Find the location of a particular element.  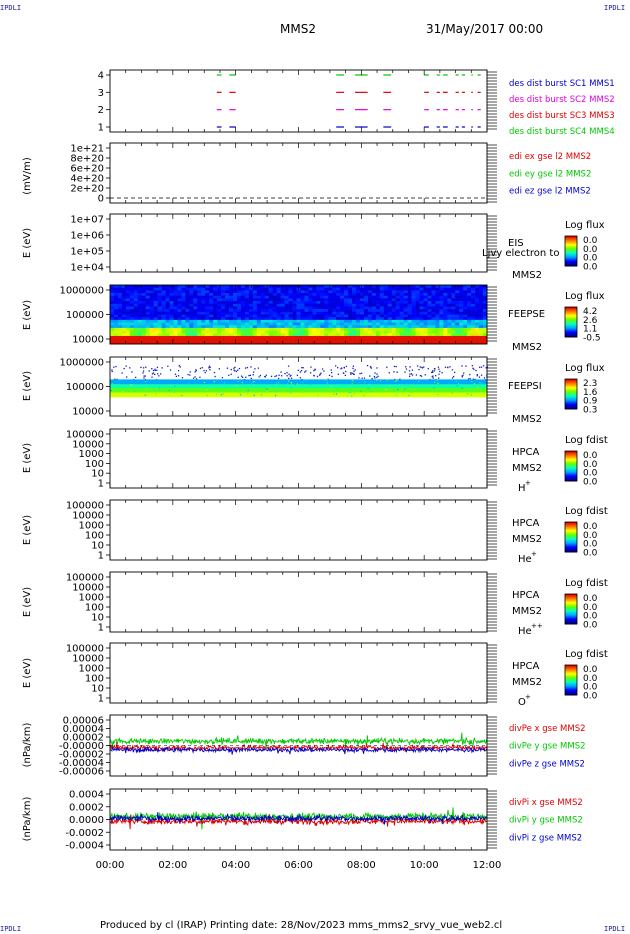

spacecraft-label-eis: MMS2 is located at coordinates (527, 275).